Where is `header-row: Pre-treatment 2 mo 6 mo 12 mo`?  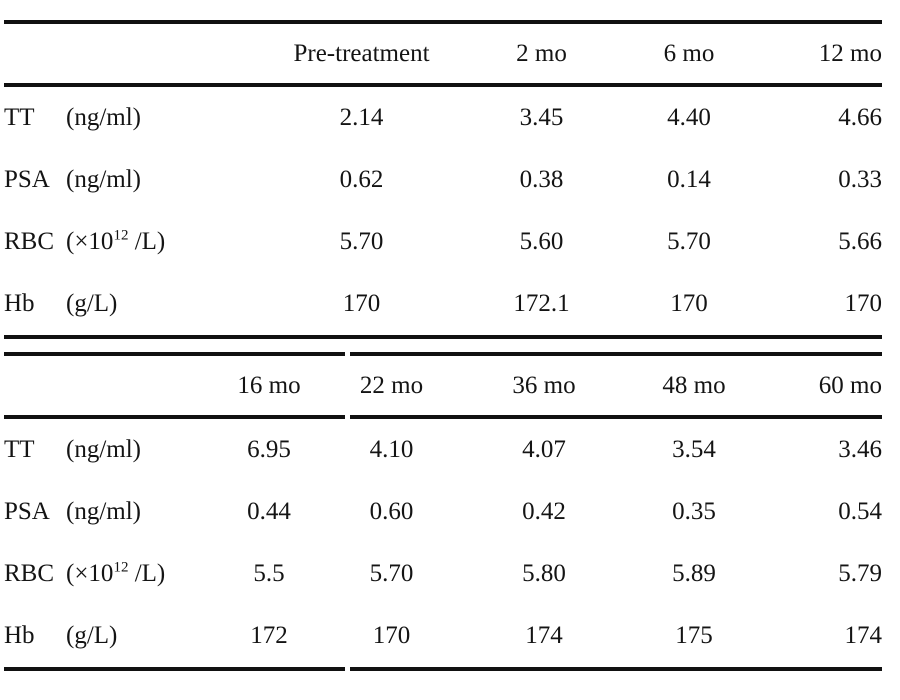 header-row: Pre-treatment 2 mo 6 mo 12 mo is located at coordinates (443, 53).